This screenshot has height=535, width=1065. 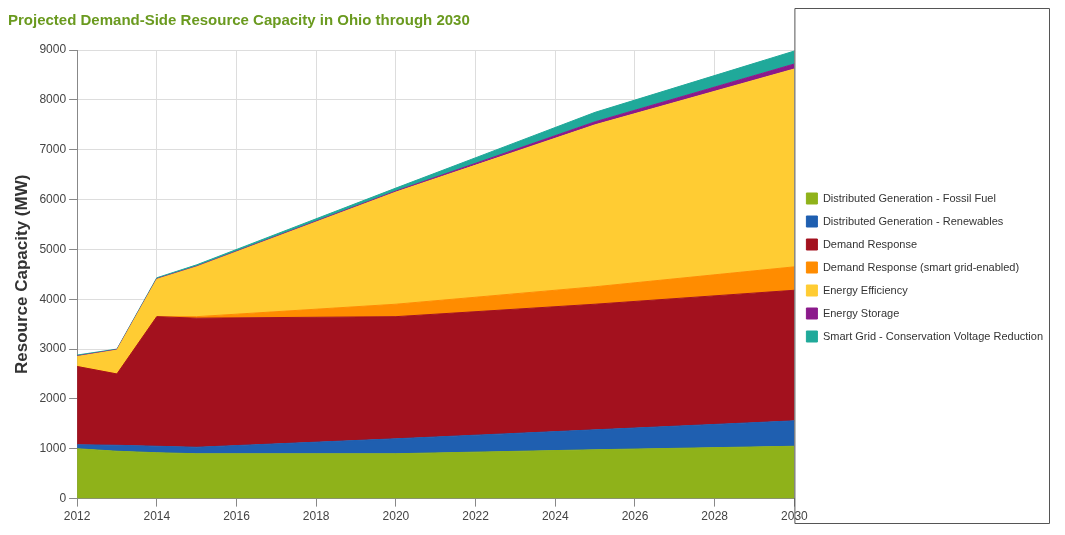 I want to click on y-tick-label: 3000, so click(x=53, y=348).